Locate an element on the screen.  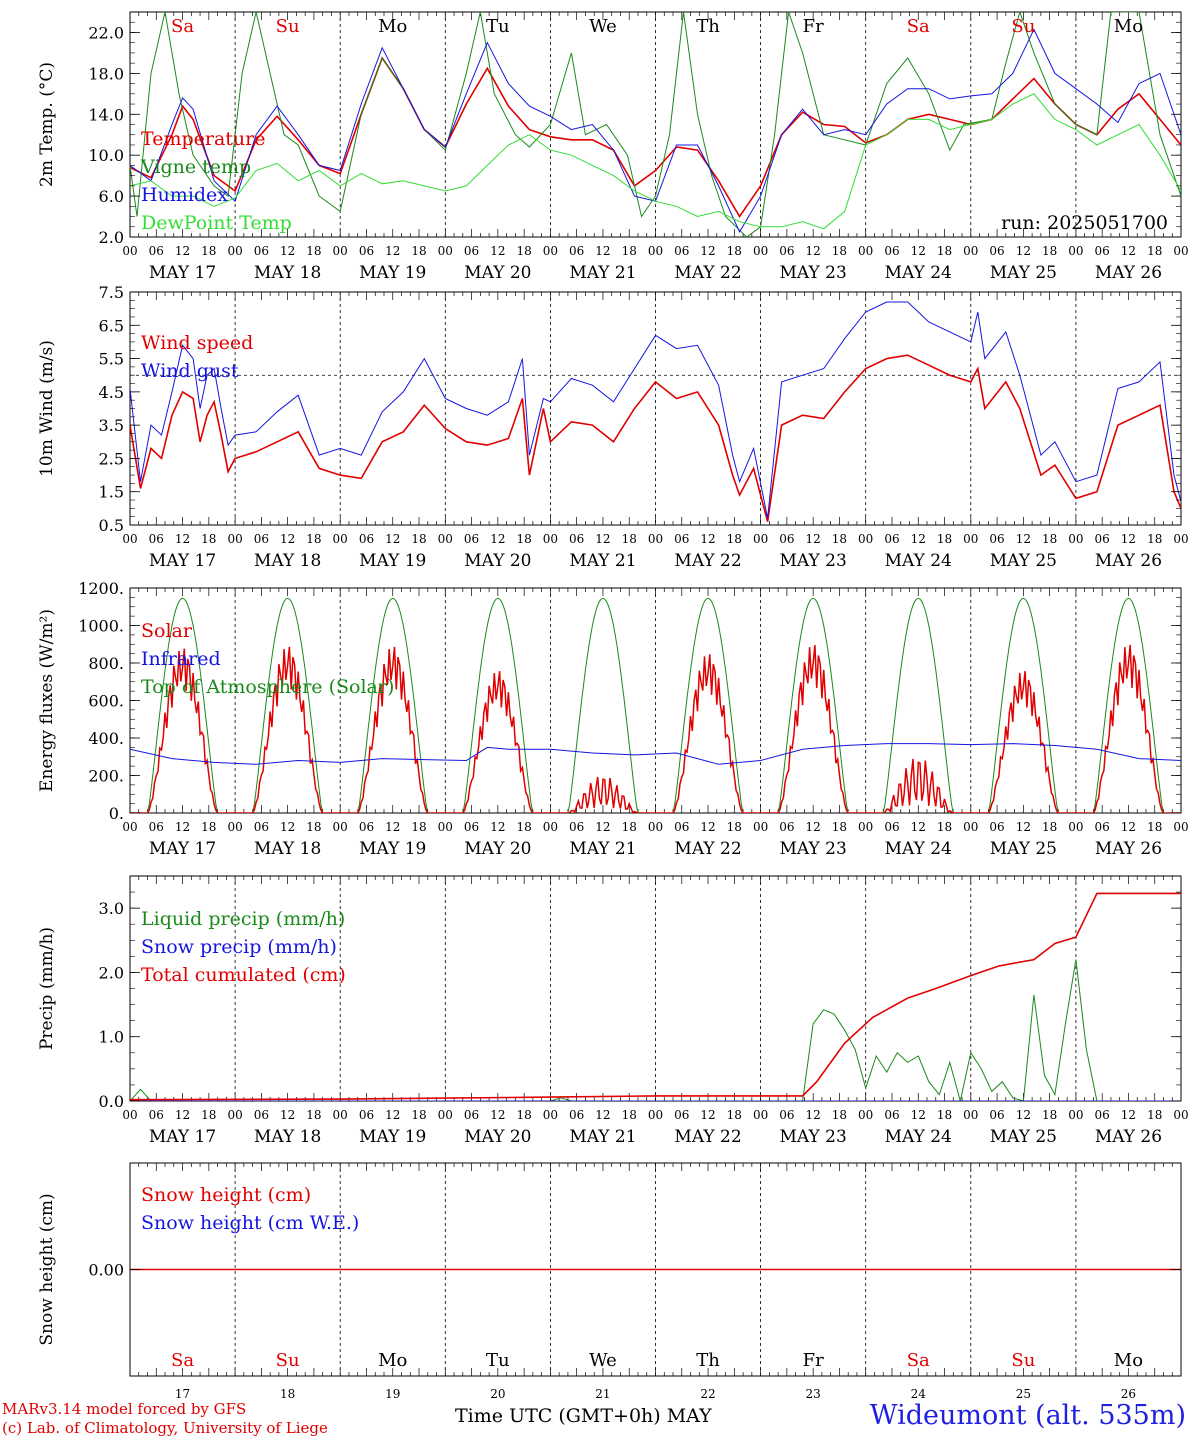
day-abbr-bottom: Su is located at coordinates (288, 1360).